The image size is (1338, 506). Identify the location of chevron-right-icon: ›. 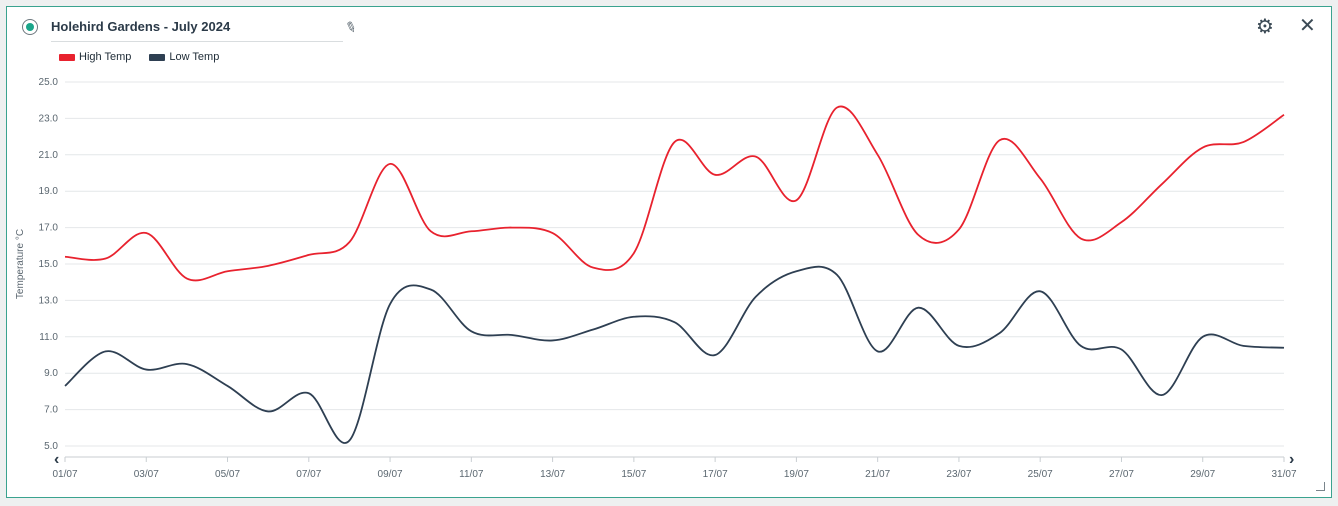
(1292, 459).